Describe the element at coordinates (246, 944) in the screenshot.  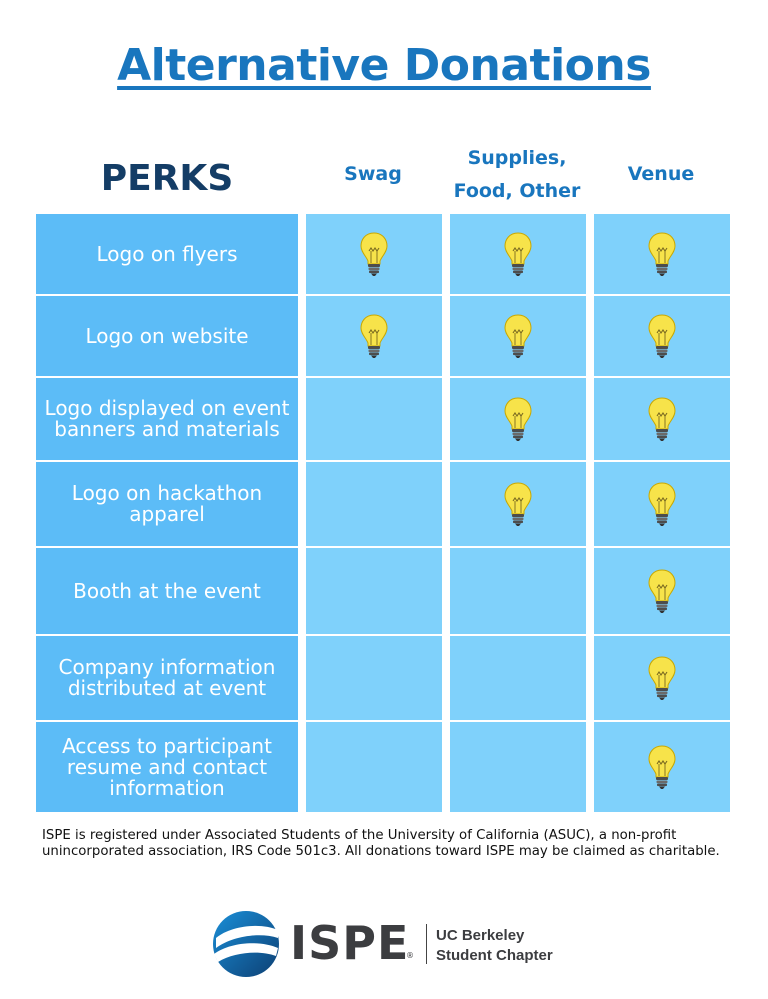
I see `ispe-logo-mark-icon` at that location.